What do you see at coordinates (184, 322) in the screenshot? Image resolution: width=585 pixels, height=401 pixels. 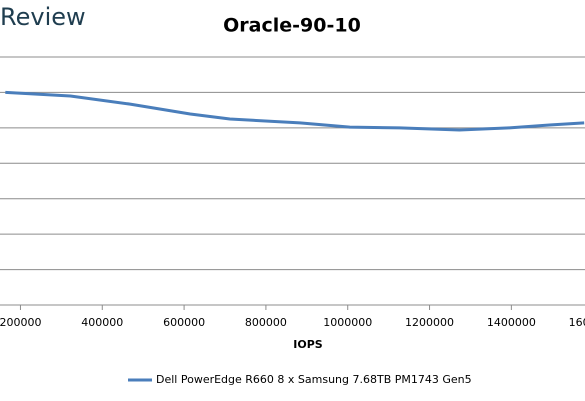 I see `x-tick-label: 600000` at bounding box center [184, 322].